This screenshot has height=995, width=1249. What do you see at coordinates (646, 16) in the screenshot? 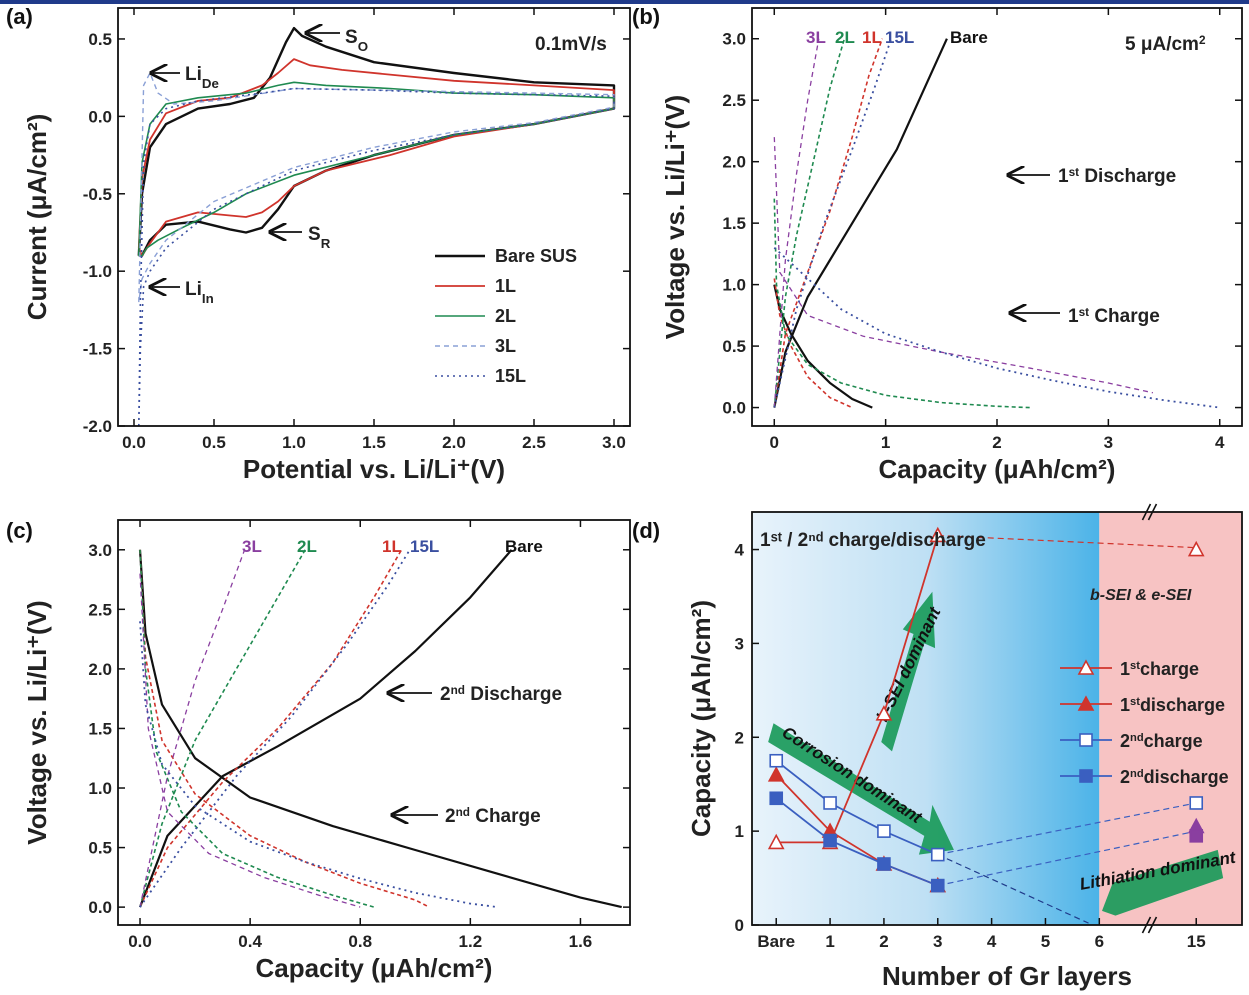
I see `panel-label: (b)` at bounding box center [646, 16].